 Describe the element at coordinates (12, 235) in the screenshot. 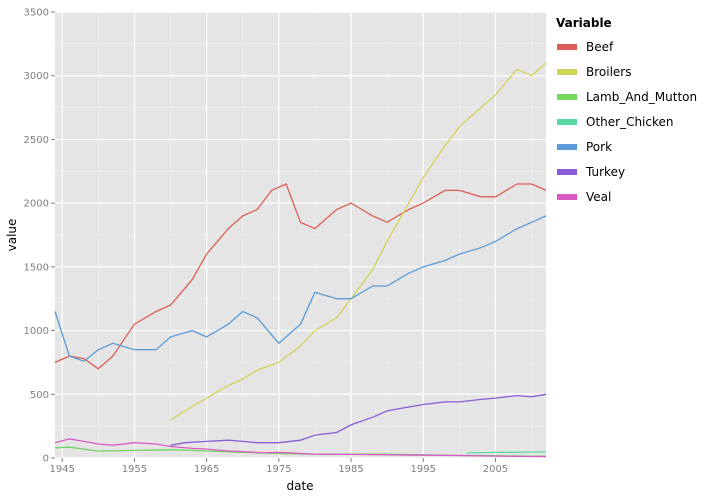

I see `y-axis-title: value` at that location.